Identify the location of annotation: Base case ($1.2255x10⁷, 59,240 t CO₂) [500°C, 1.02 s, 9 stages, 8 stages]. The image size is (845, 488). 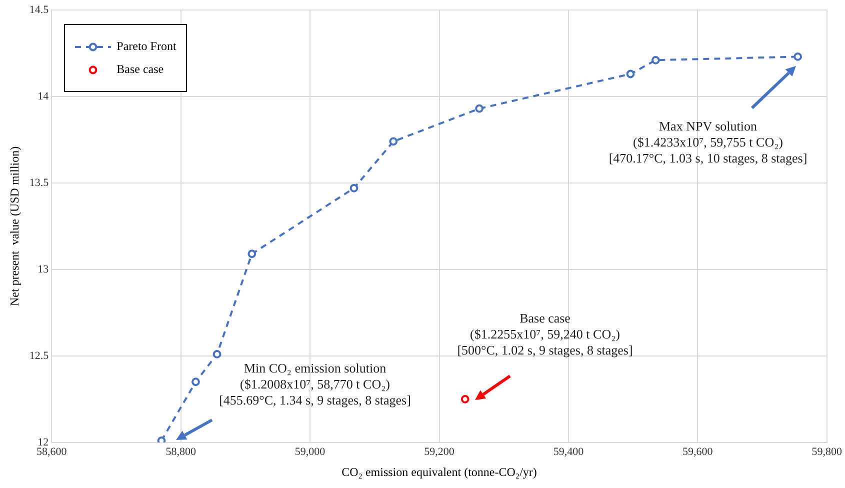
(545, 334).